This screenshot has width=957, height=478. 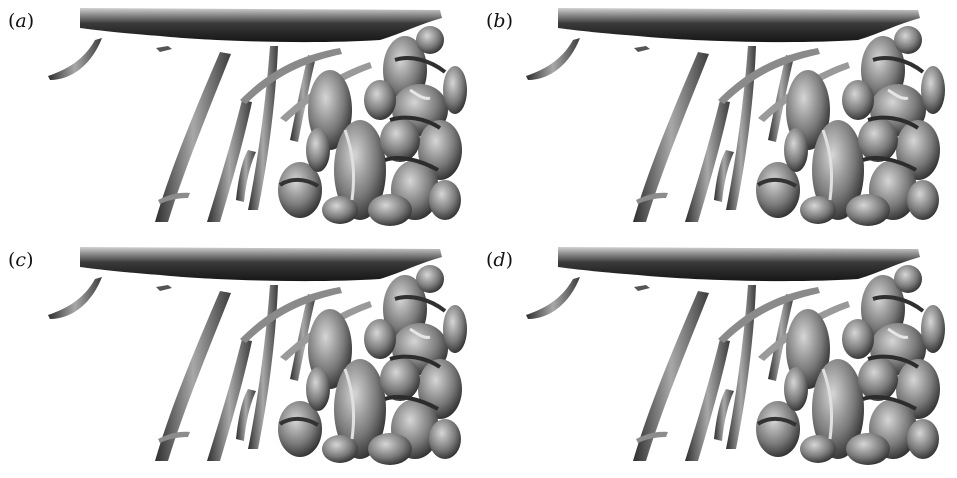 I want to click on panel-label: (a), so click(x=21, y=21).